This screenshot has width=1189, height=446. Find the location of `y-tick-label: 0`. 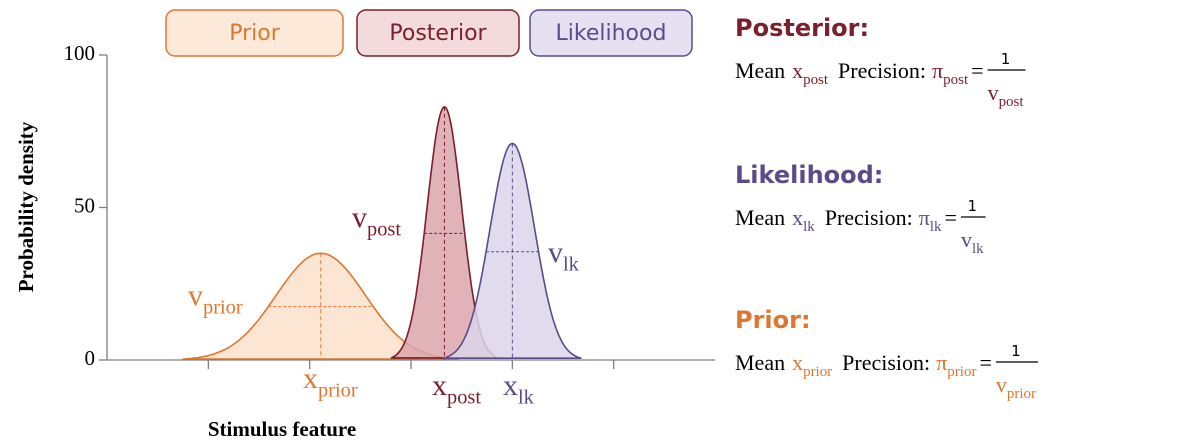

y-tick-label: 0 is located at coordinates (90, 358).